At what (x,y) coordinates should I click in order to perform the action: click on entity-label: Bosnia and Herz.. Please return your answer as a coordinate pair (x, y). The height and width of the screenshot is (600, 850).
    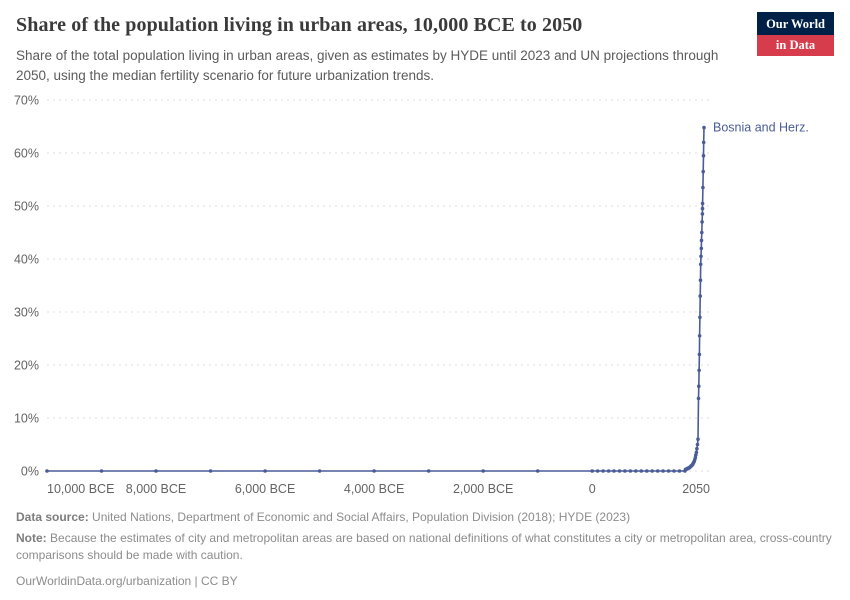
    Looking at the image, I should click on (761, 128).